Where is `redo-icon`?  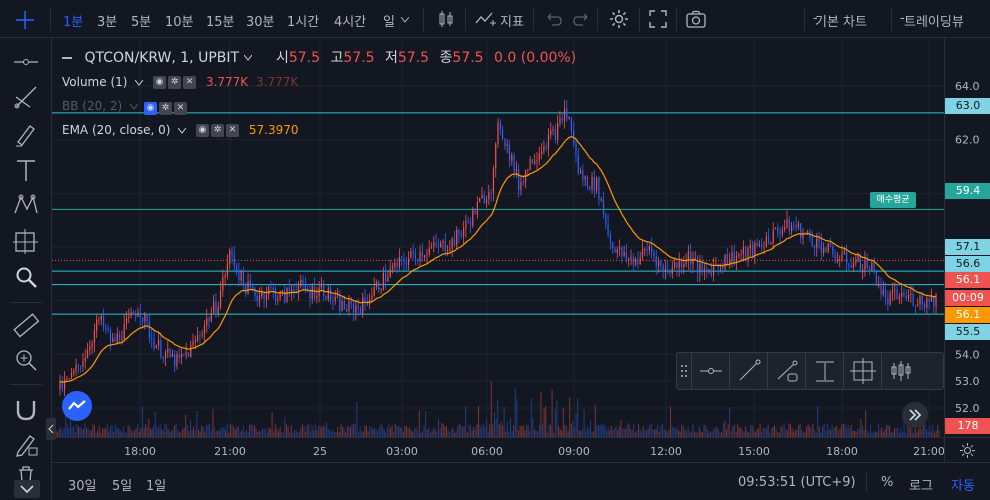 redo-icon is located at coordinates (582, 19).